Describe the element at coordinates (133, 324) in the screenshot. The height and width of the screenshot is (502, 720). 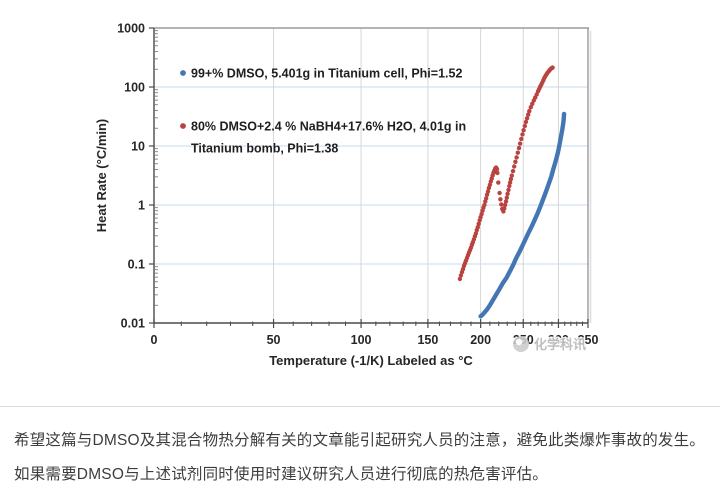
I see `y-tick-label: 0.01` at that location.